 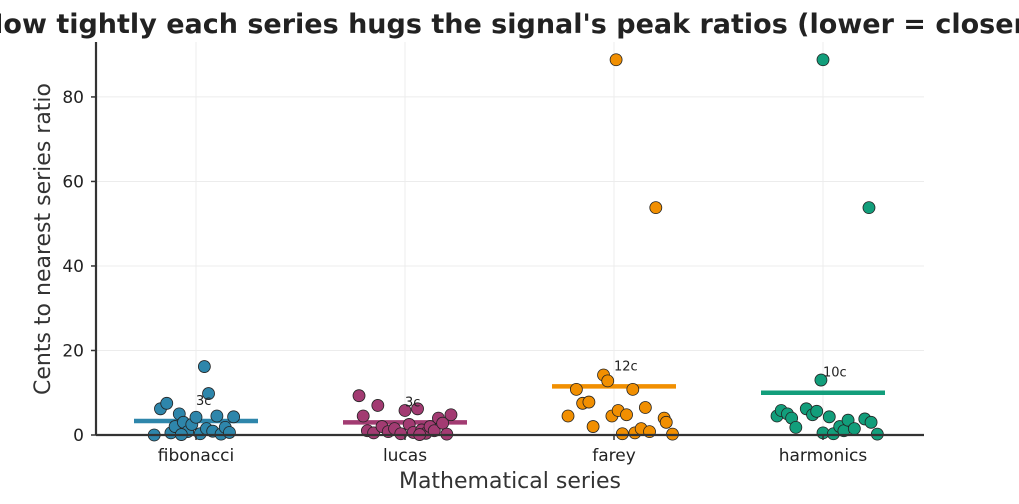 I want to click on x-tick-label: fibonacci, so click(x=196, y=456).